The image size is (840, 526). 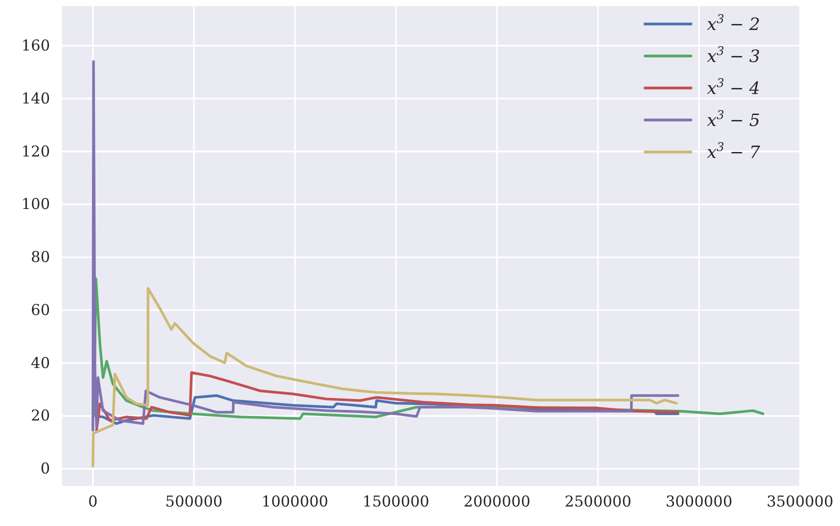 What do you see at coordinates (40, 363) in the screenshot?
I see `y-tick-label: 40` at bounding box center [40, 363].